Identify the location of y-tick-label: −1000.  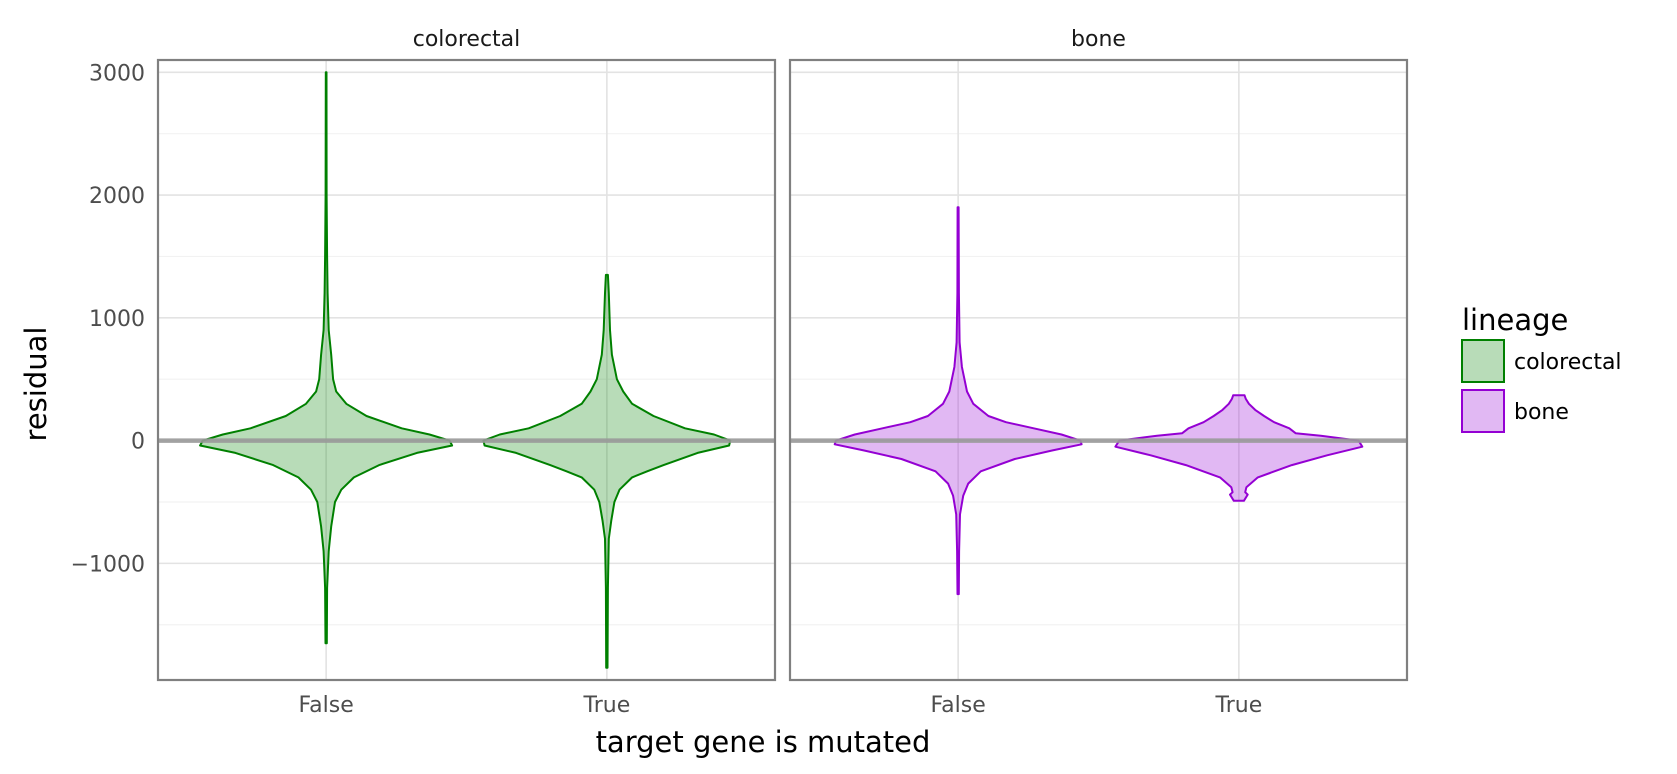
(108, 564).